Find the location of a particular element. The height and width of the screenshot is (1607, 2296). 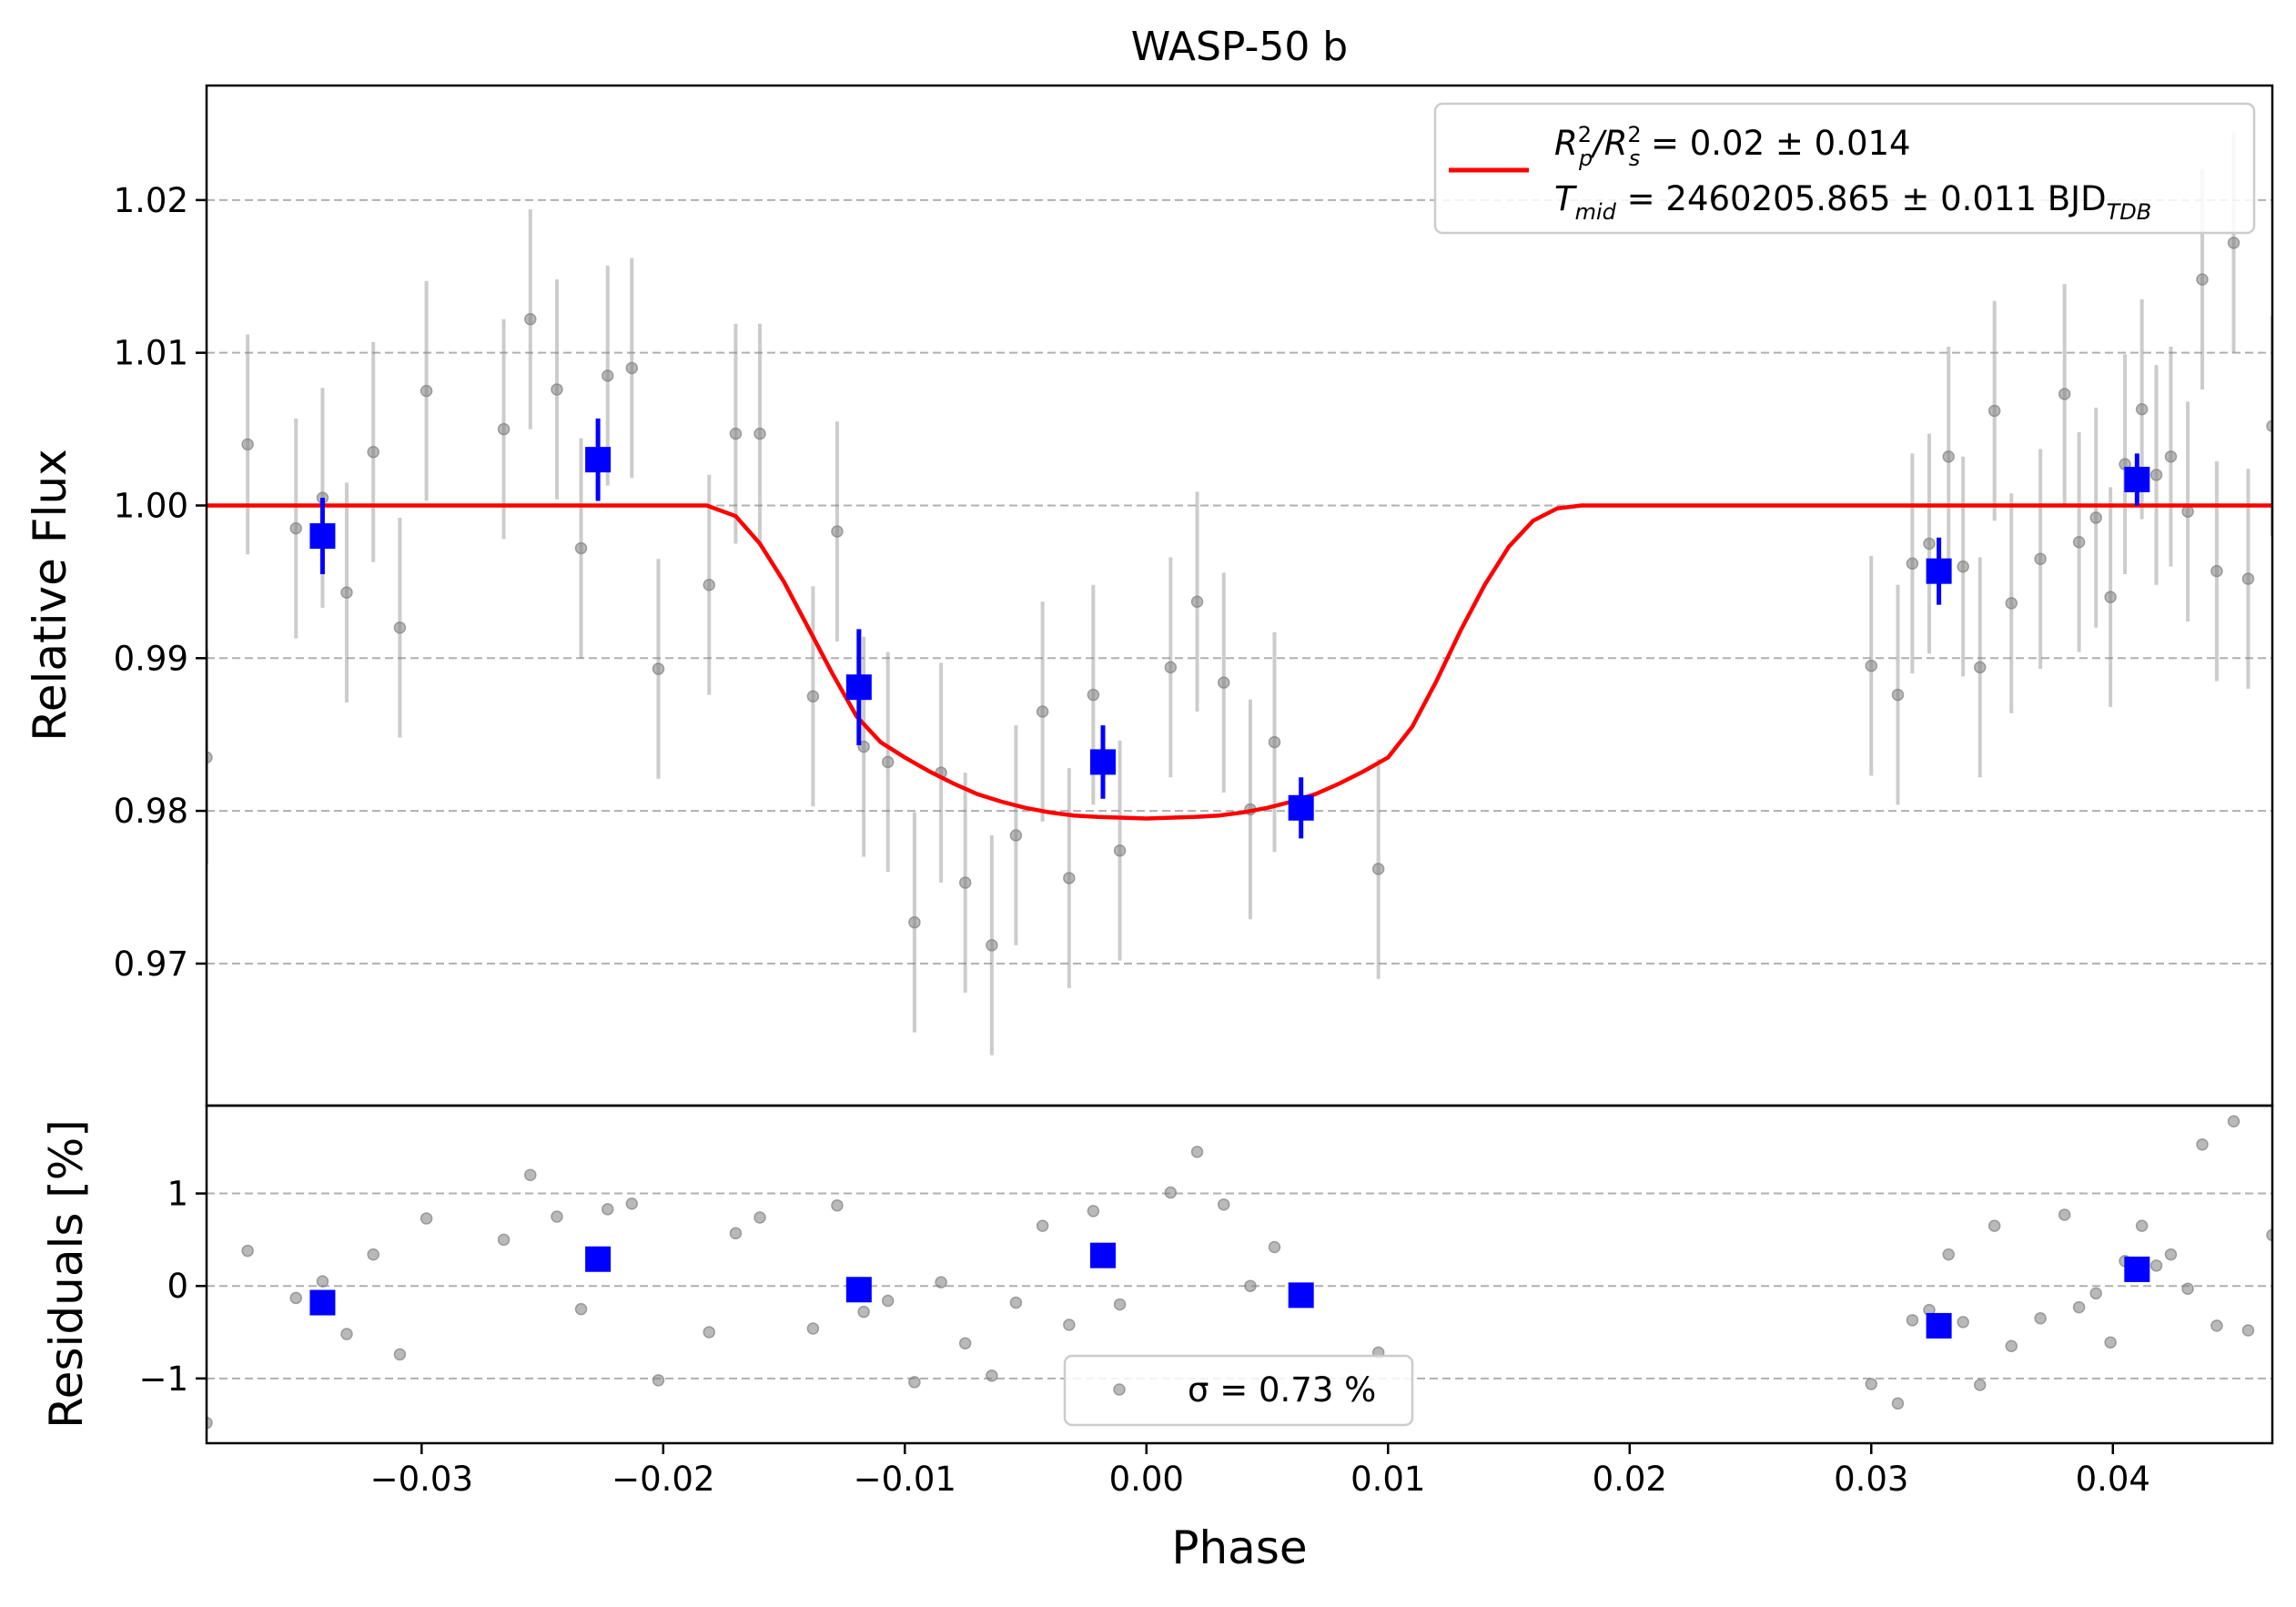

residuals-y-ticks: −1 0 1 is located at coordinates (173, 1287).